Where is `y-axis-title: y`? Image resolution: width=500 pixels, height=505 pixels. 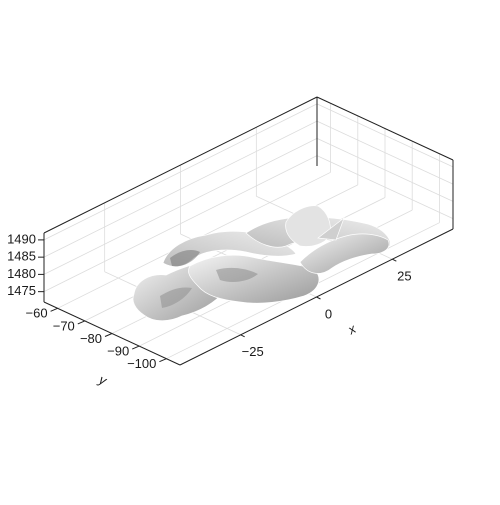 y-axis-title: y is located at coordinates (103, 379).